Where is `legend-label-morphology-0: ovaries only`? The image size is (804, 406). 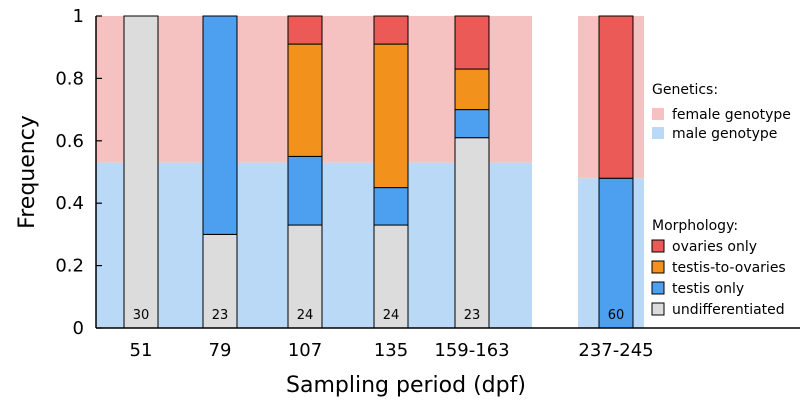 legend-label-morphology-0: ovaries only is located at coordinates (714, 247).